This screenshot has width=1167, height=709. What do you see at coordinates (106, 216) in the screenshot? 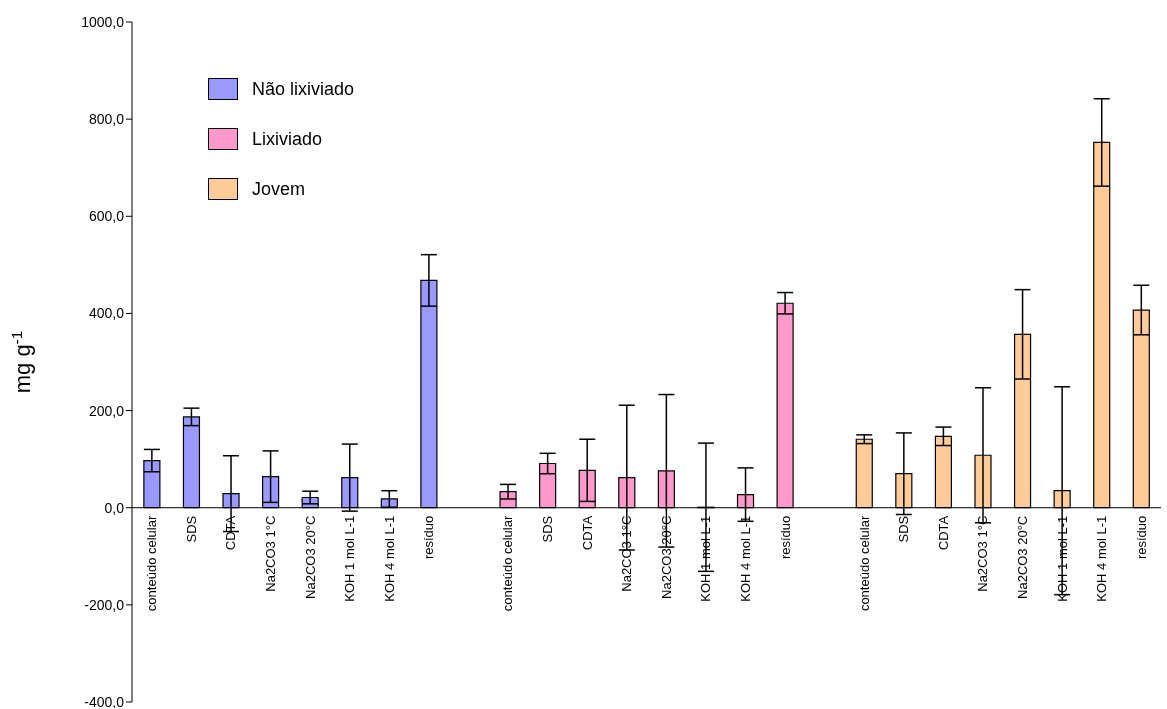
I see `y-tick-label: 600,0` at bounding box center [106, 216].